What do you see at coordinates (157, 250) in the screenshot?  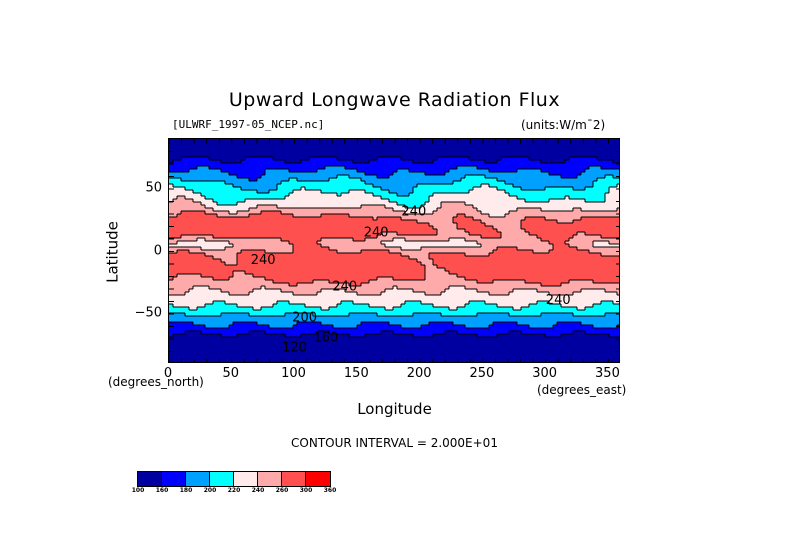 I see `y-tick-label: 0` at bounding box center [157, 250].